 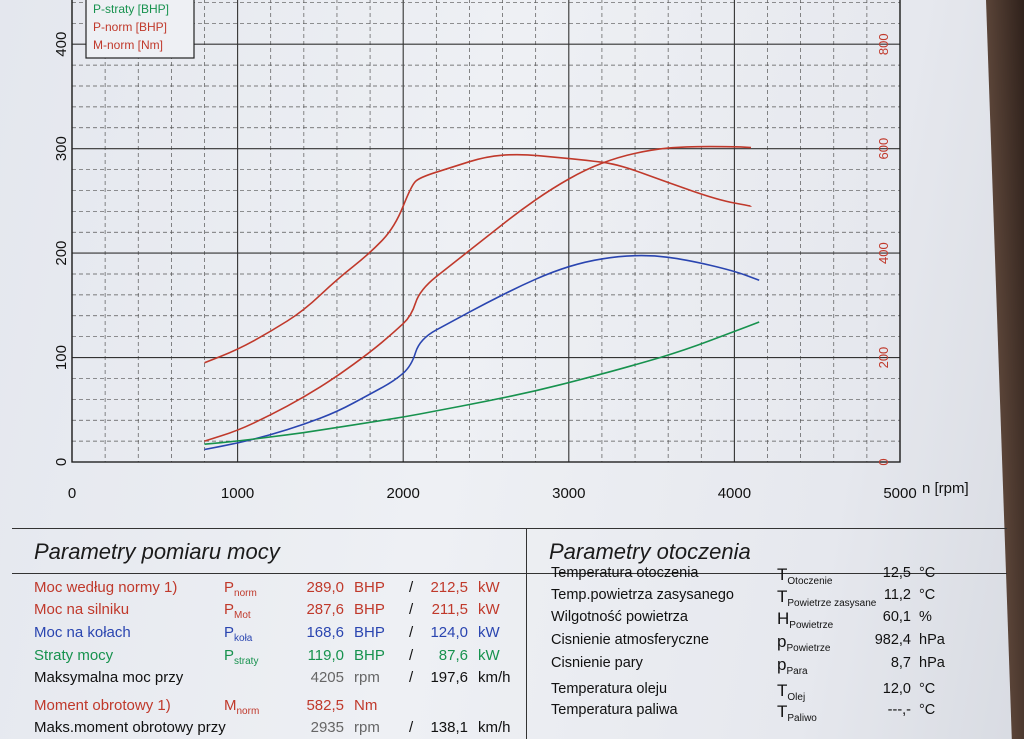 I want to click on legend-item-p-straty: P-straty [BHP], so click(x=131, y=9).